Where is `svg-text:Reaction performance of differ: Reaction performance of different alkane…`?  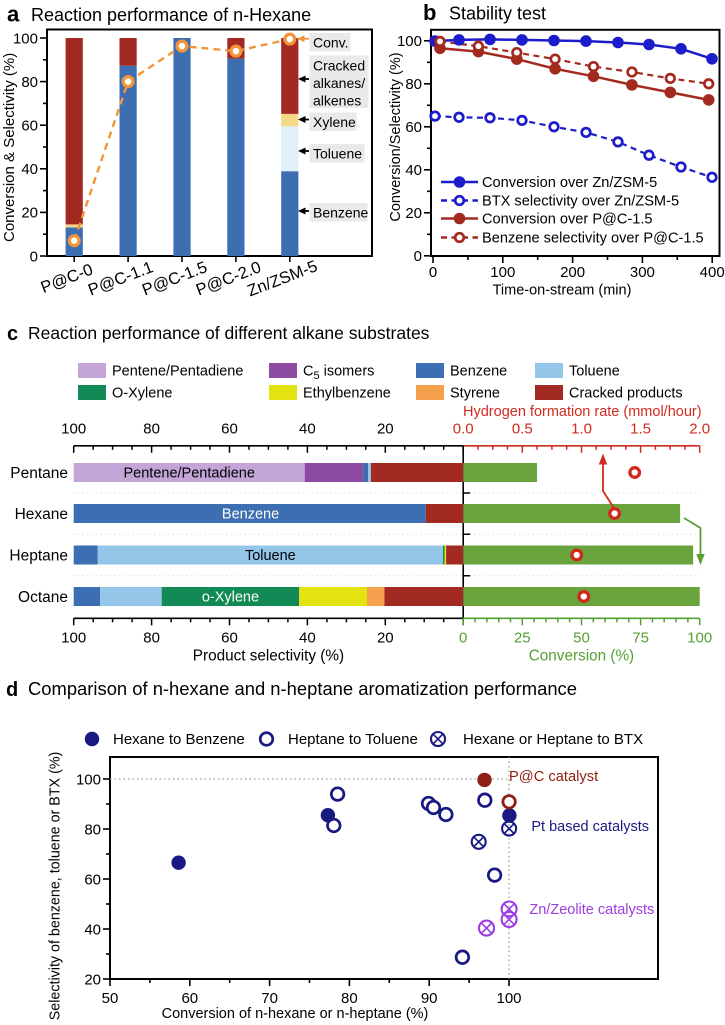
svg-text:Reaction performance of differ: Reaction performance of different alkane… is located at coordinates (229, 333).